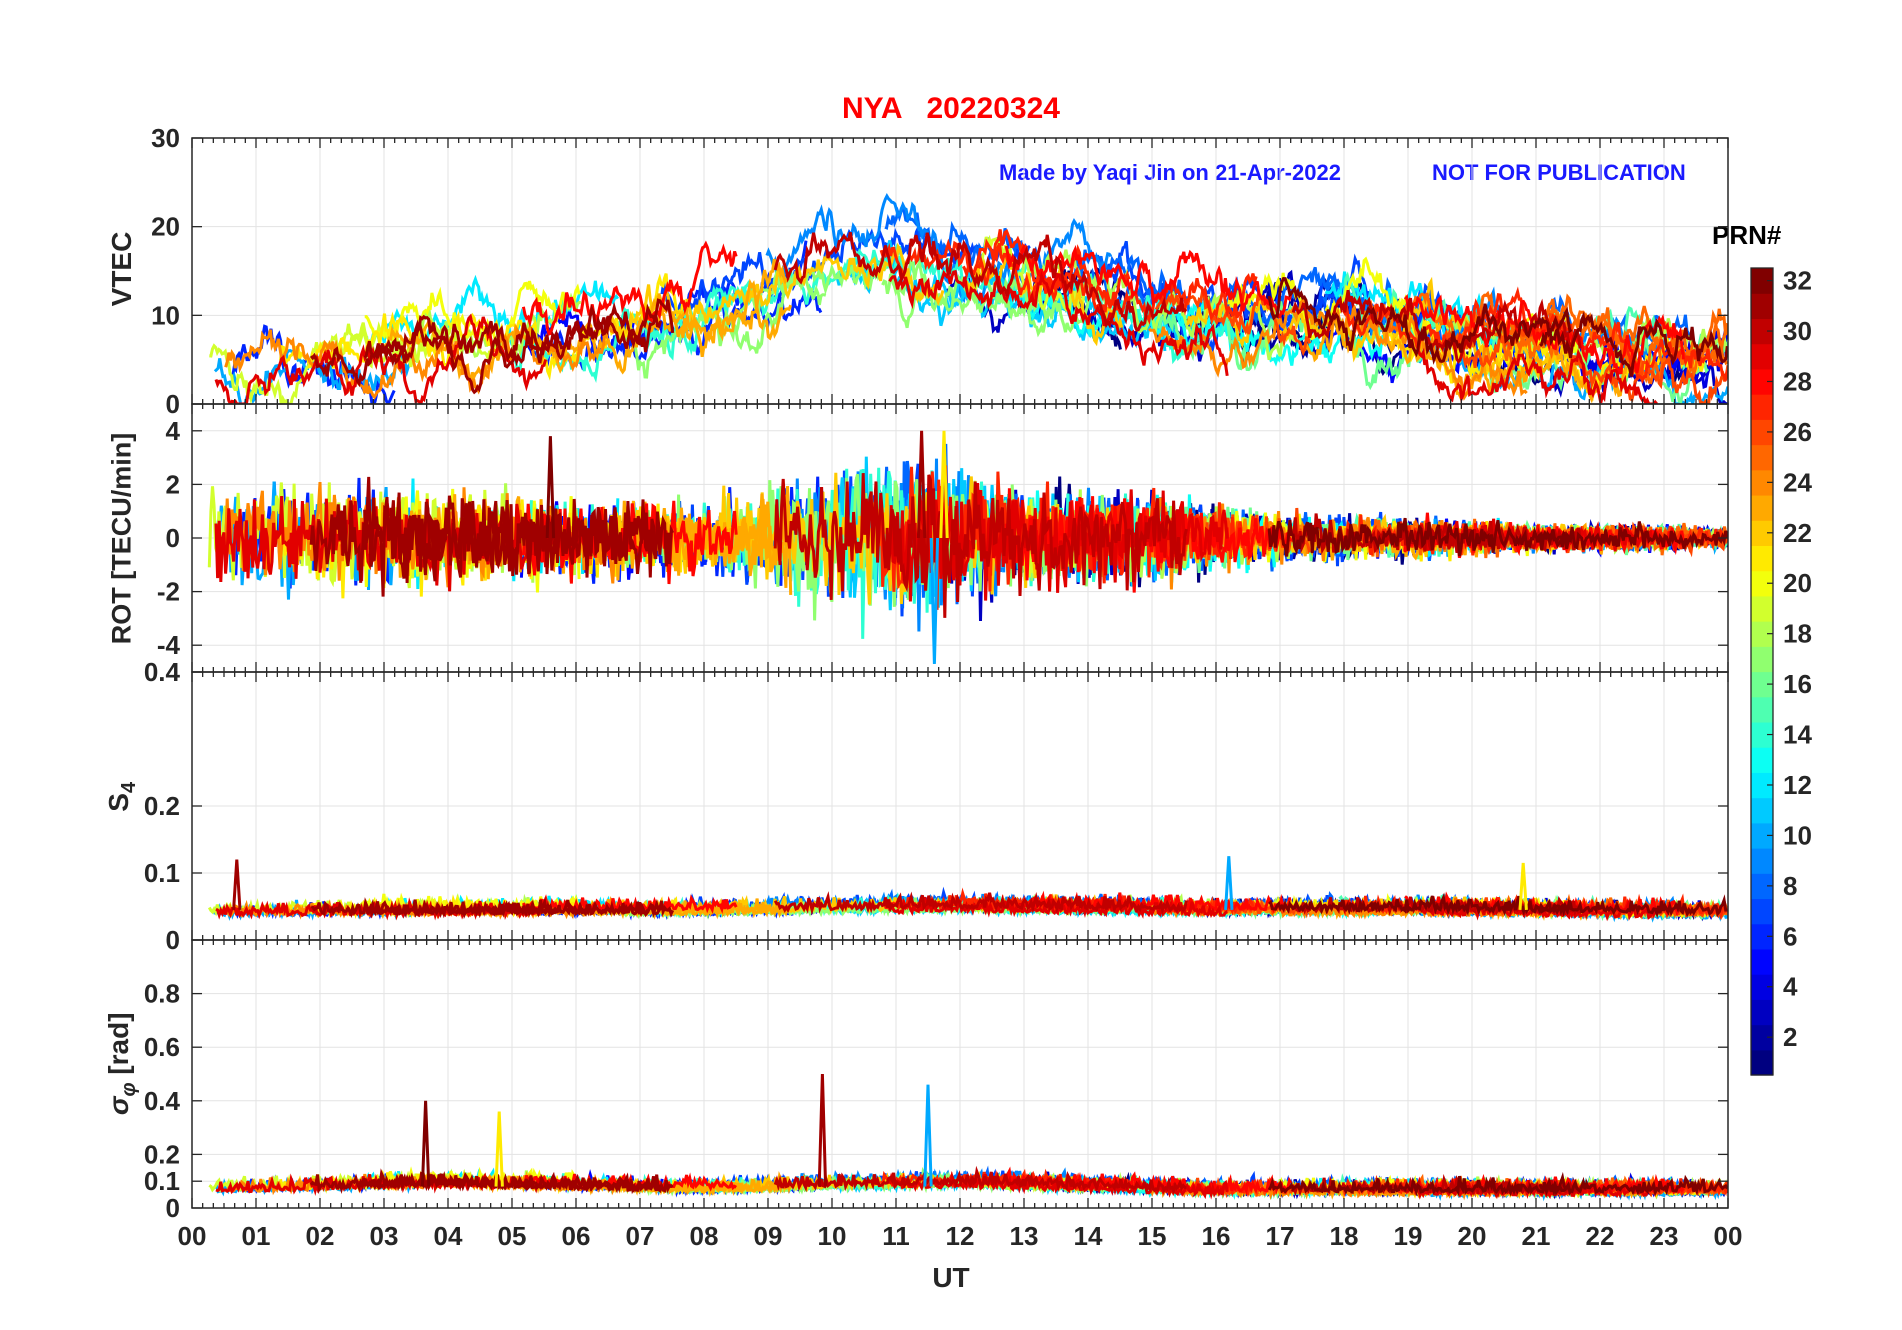 Image resolution: width=1902 pixels, height=1330 pixels. Describe the element at coordinates (896, 1236) in the screenshot. I see `x-tick-label: 11` at that location.